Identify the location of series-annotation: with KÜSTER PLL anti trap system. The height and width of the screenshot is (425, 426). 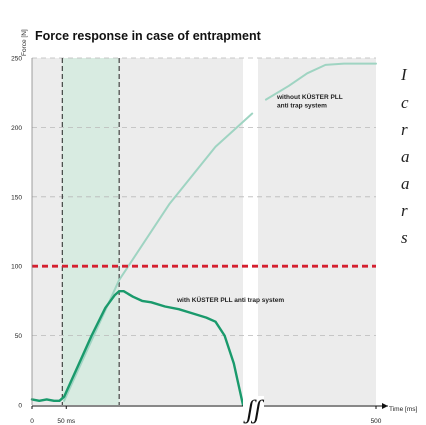
(230, 299).